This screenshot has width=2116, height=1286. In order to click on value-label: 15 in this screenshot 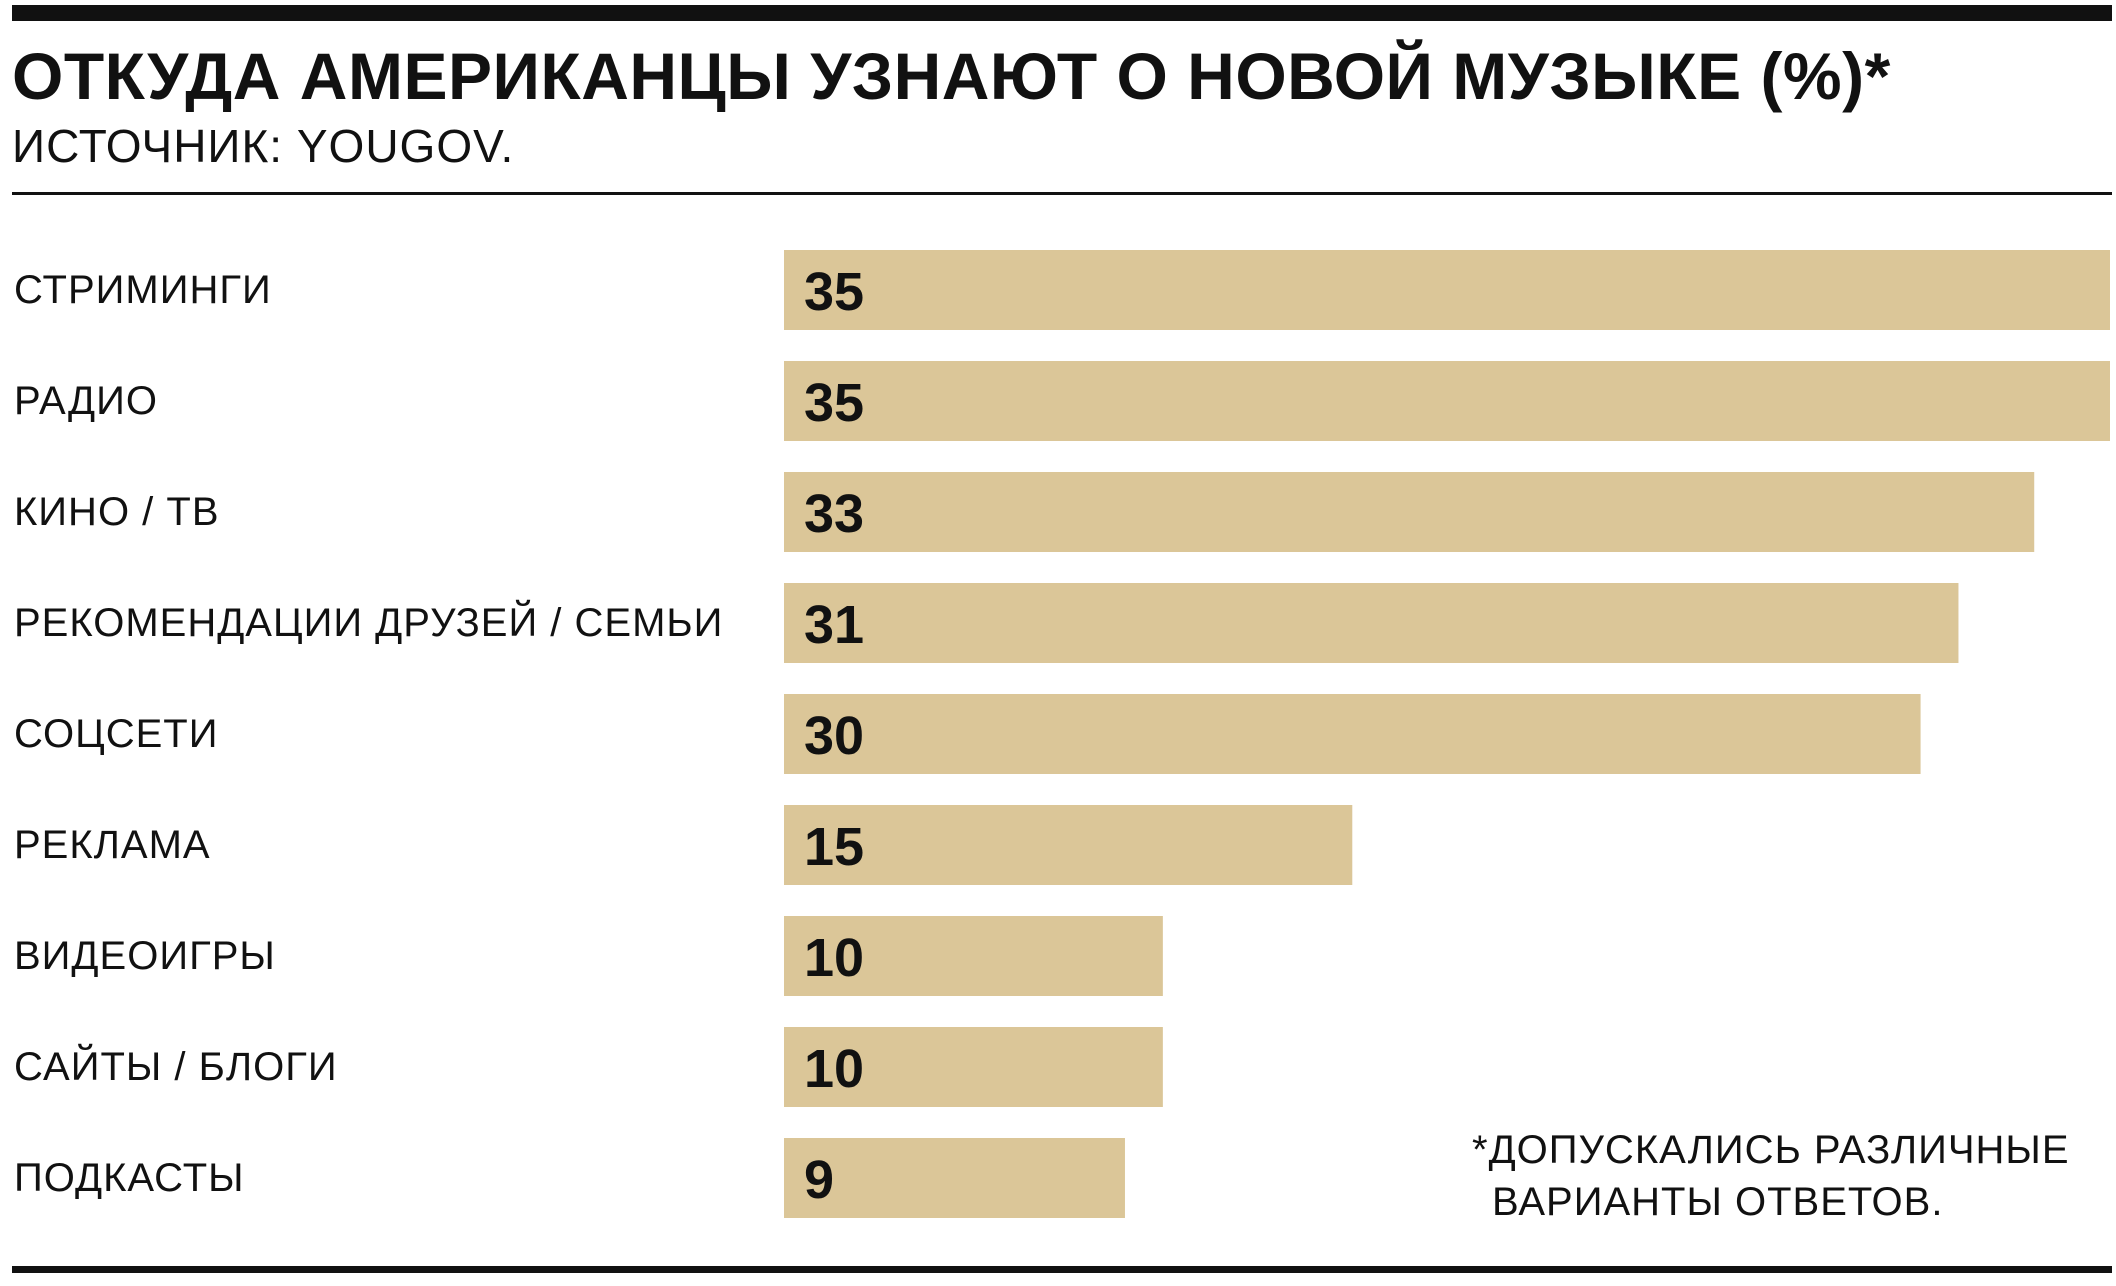, I will do `click(834, 847)`.